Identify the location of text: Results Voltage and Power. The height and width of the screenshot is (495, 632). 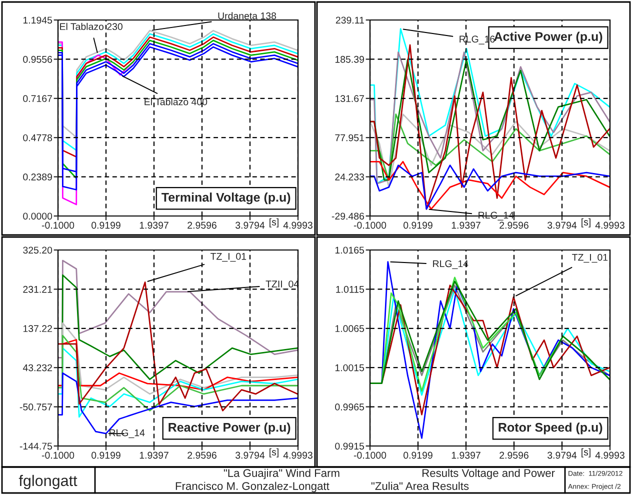
(488, 474).